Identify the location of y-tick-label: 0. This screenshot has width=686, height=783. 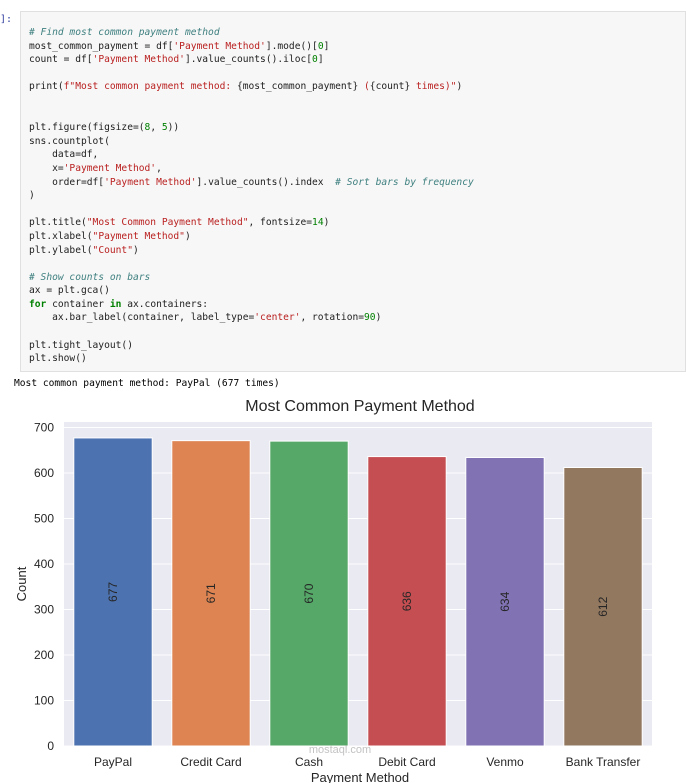
(50, 746).